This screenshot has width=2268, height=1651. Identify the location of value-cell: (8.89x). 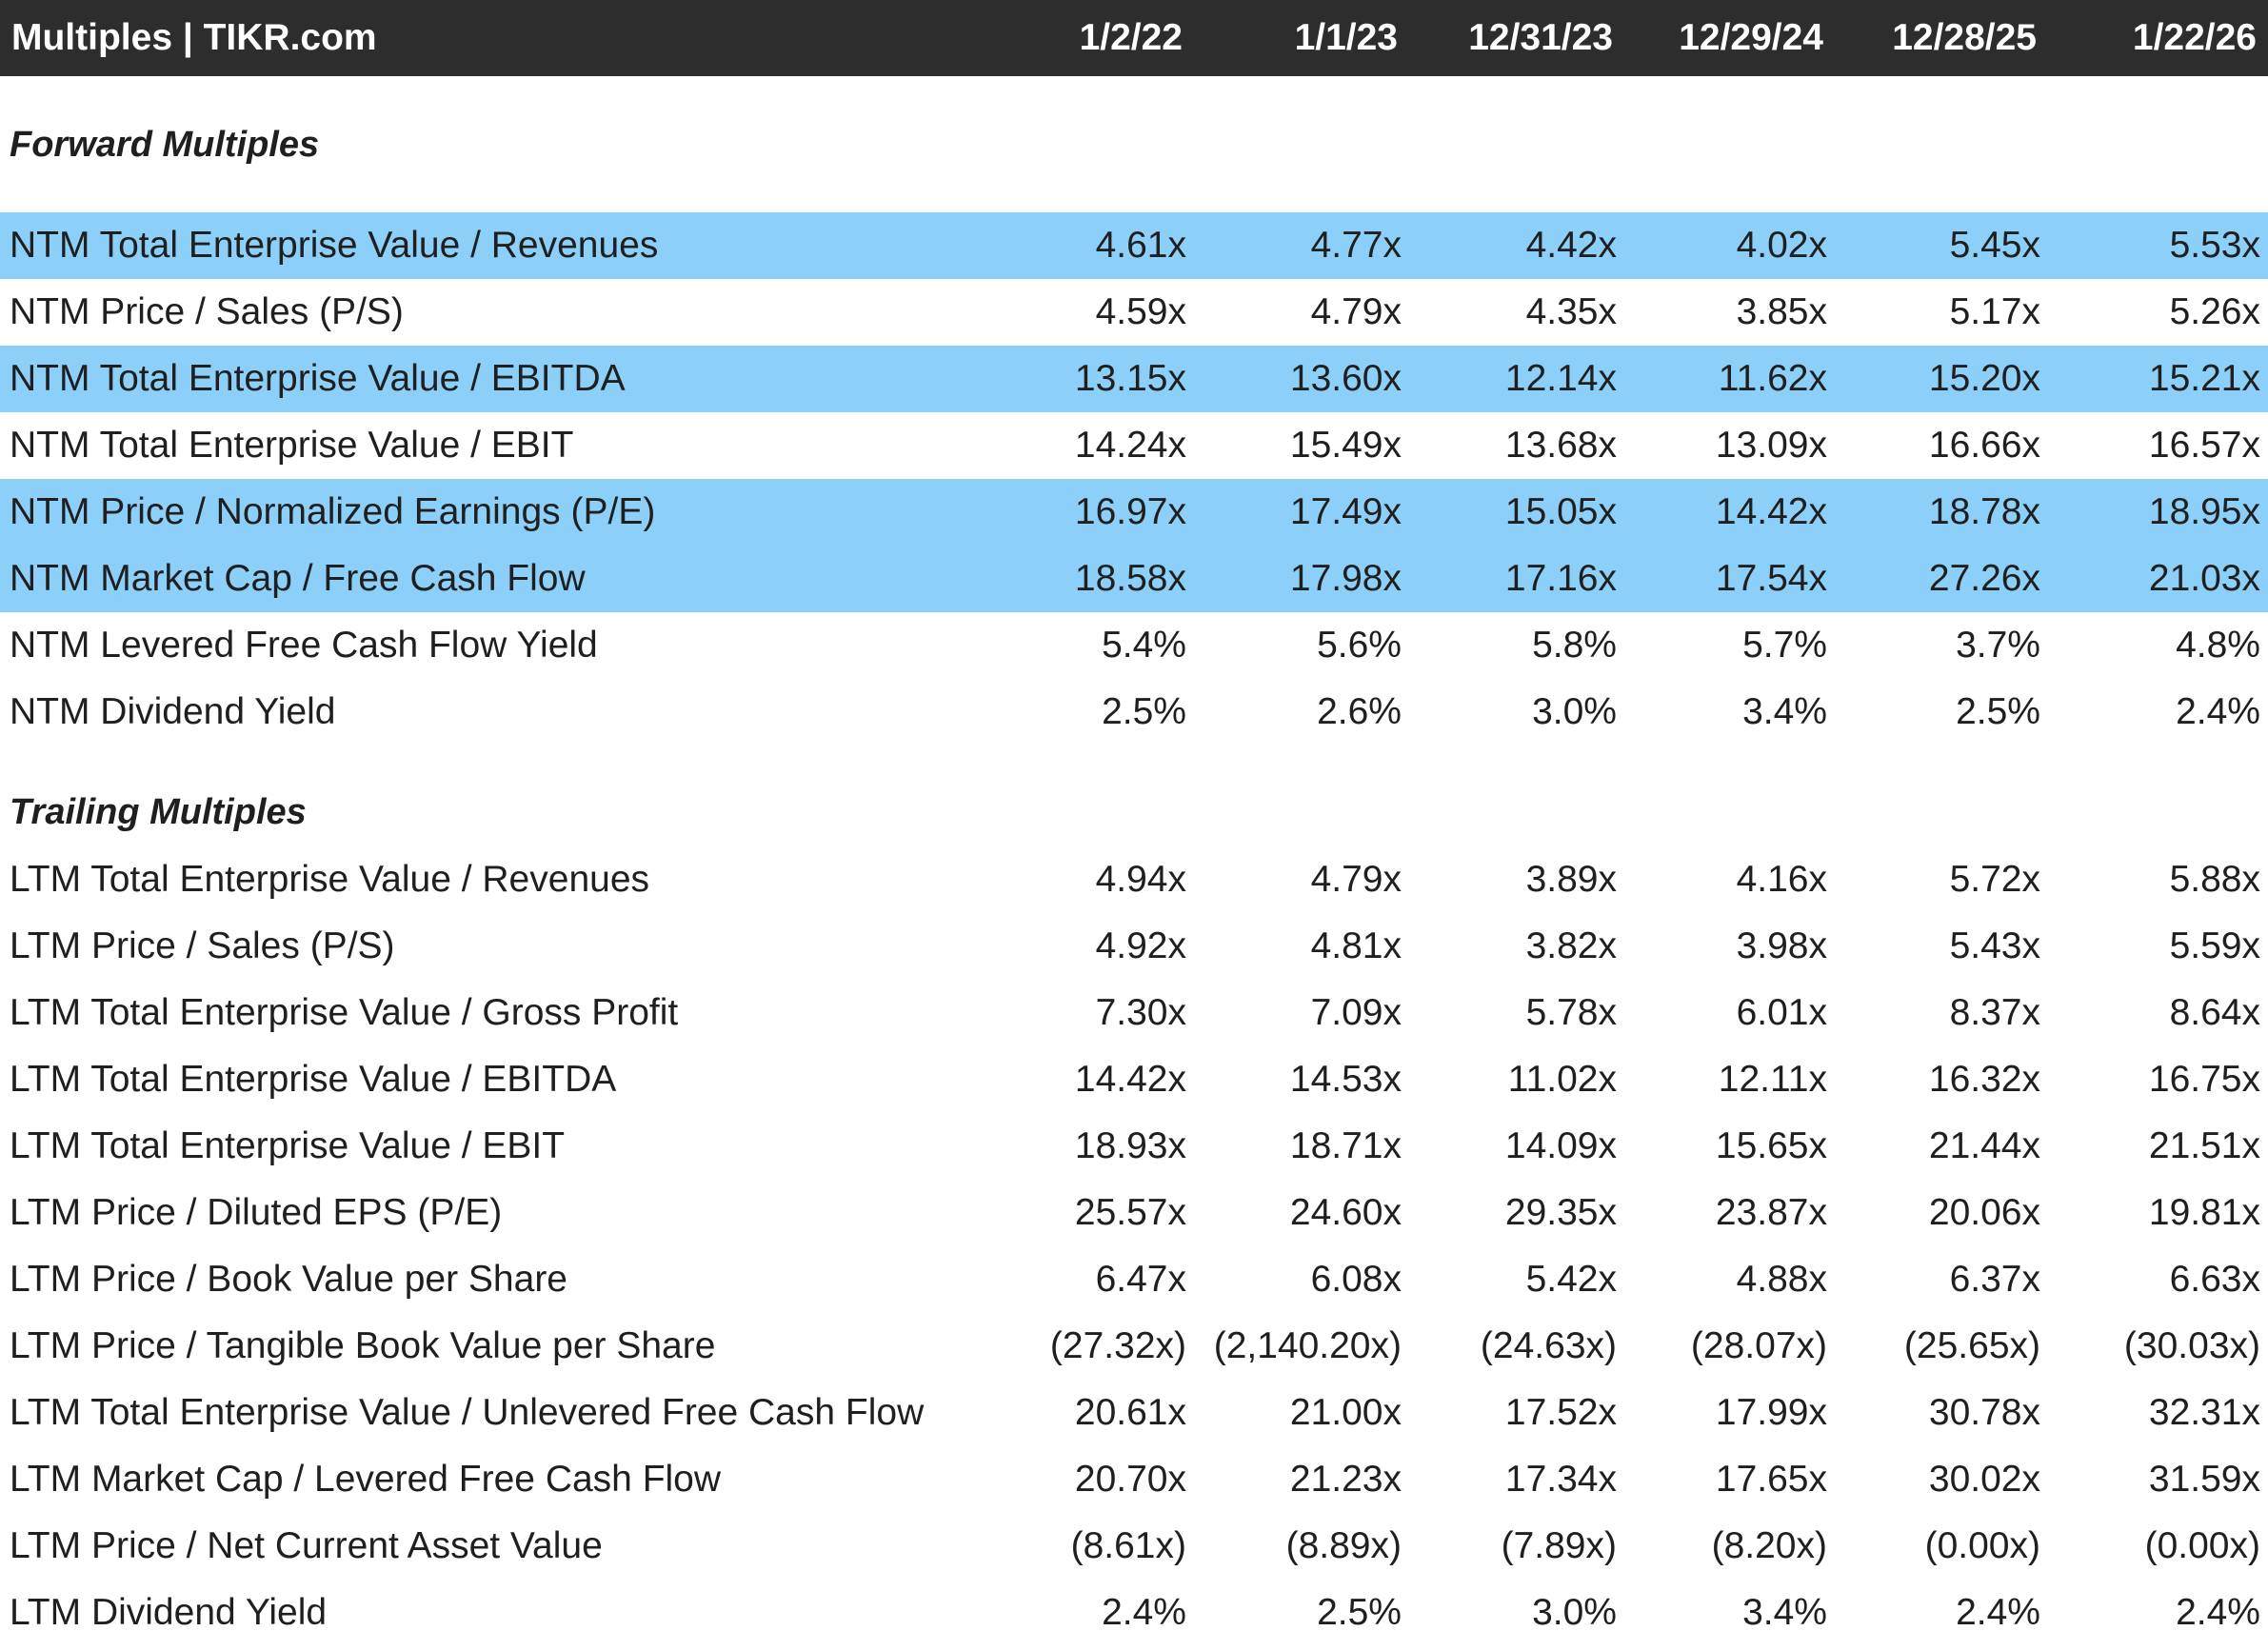
(1343, 1545).